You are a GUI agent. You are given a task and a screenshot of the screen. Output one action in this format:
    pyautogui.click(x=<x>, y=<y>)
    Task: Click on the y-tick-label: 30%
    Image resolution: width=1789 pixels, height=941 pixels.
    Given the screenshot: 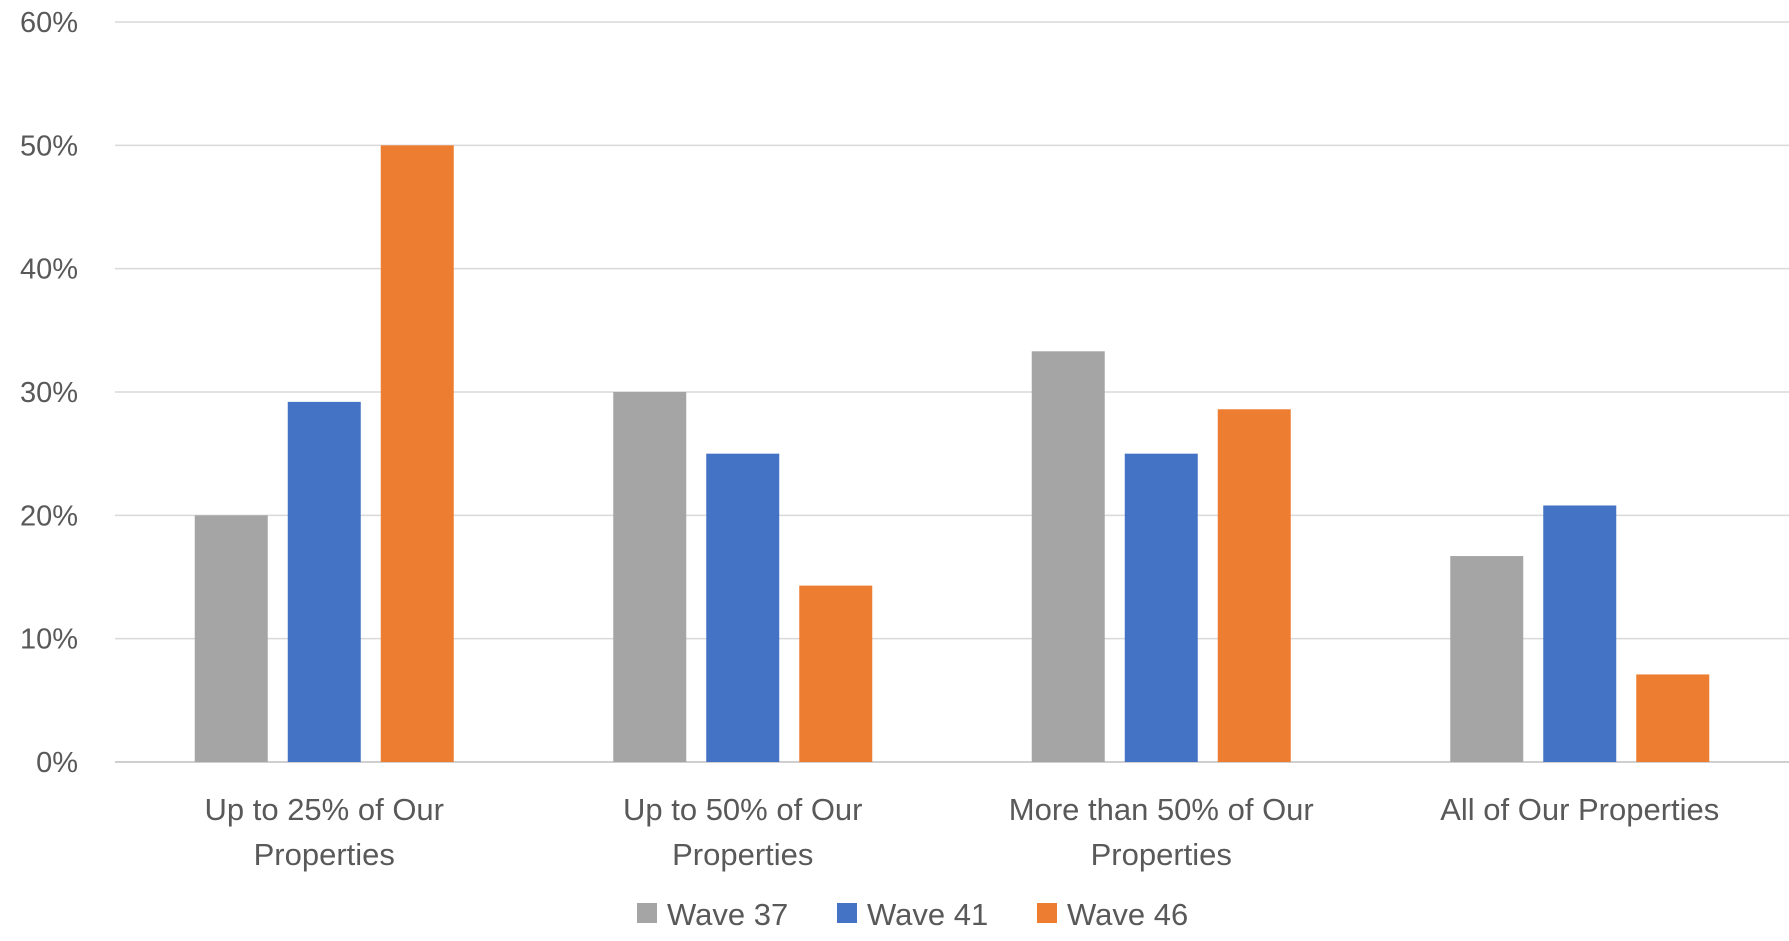 What is the action you would take?
    pyautogui.click(x=49, y=393)
    